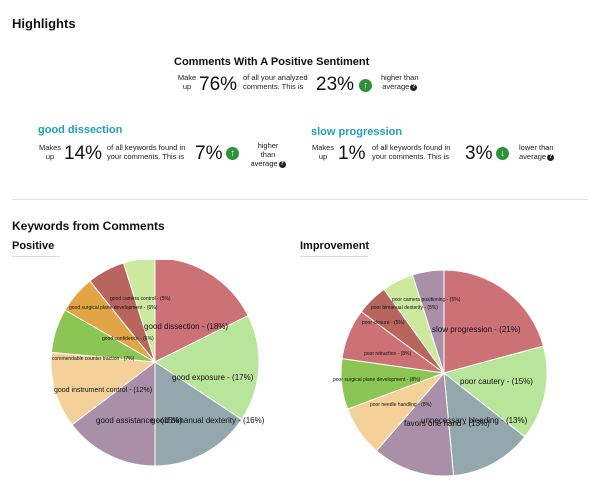  Describe the element at coordinates (502, 153) in the screenshot. I see `arrow-down-icon: ↓` at that location.